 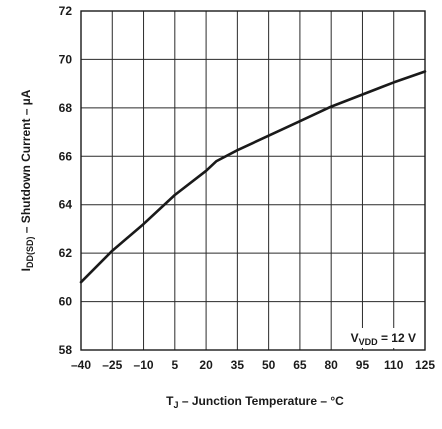 I want to click on x-axis-ticks: –40 –25 –10 5 20 35 50 65 80 95 110 125, so click(x=253, y=365).